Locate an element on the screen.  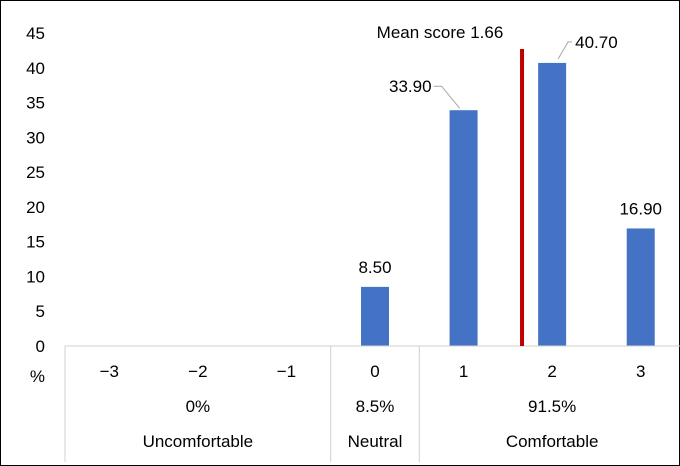
group-name-label: Uncomfortable is located at coordinates (198, 441).